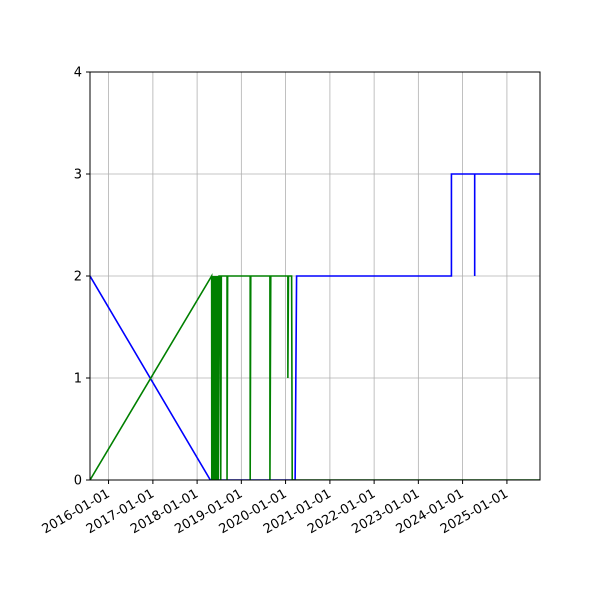 The height and width of the screenshot is (600, 600). I want to click on y-tick-label: 4, so click(78, 73).